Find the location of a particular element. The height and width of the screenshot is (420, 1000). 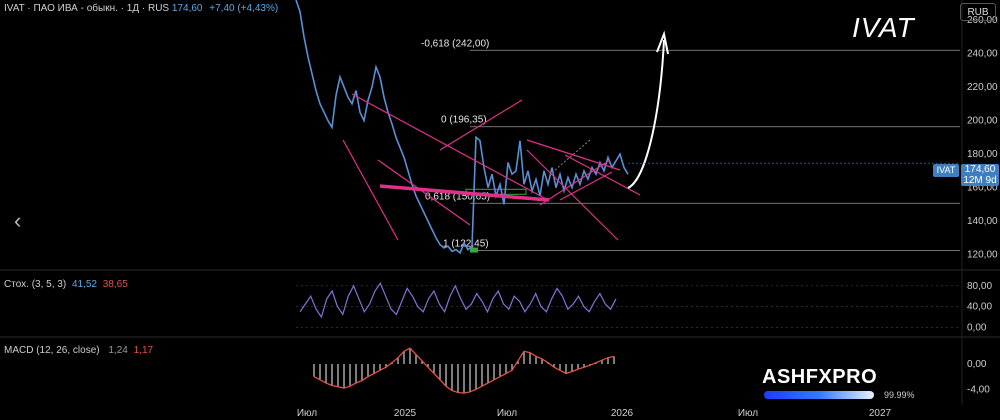

chevron-left-icon: ‹ is located at coordinates (18, 220).